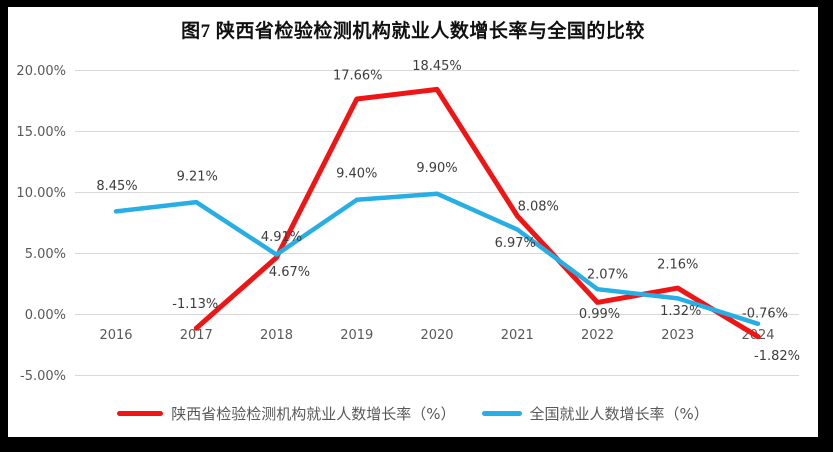  Describe the element at coordinates (356, 173) in the screenshot. I see `data-label: 9.40%` at that location.